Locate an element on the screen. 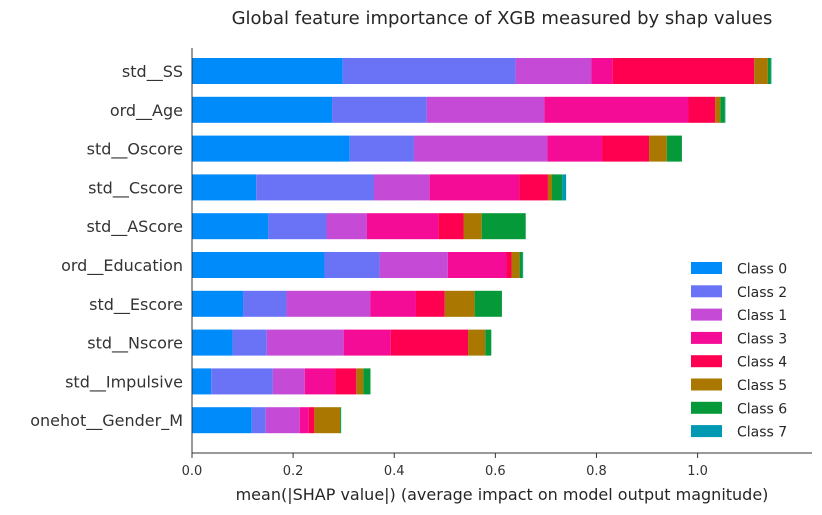 This screenshot has height=515, width=822. bar-std--Oscore-class-2 is located at coordinates (381, 148).